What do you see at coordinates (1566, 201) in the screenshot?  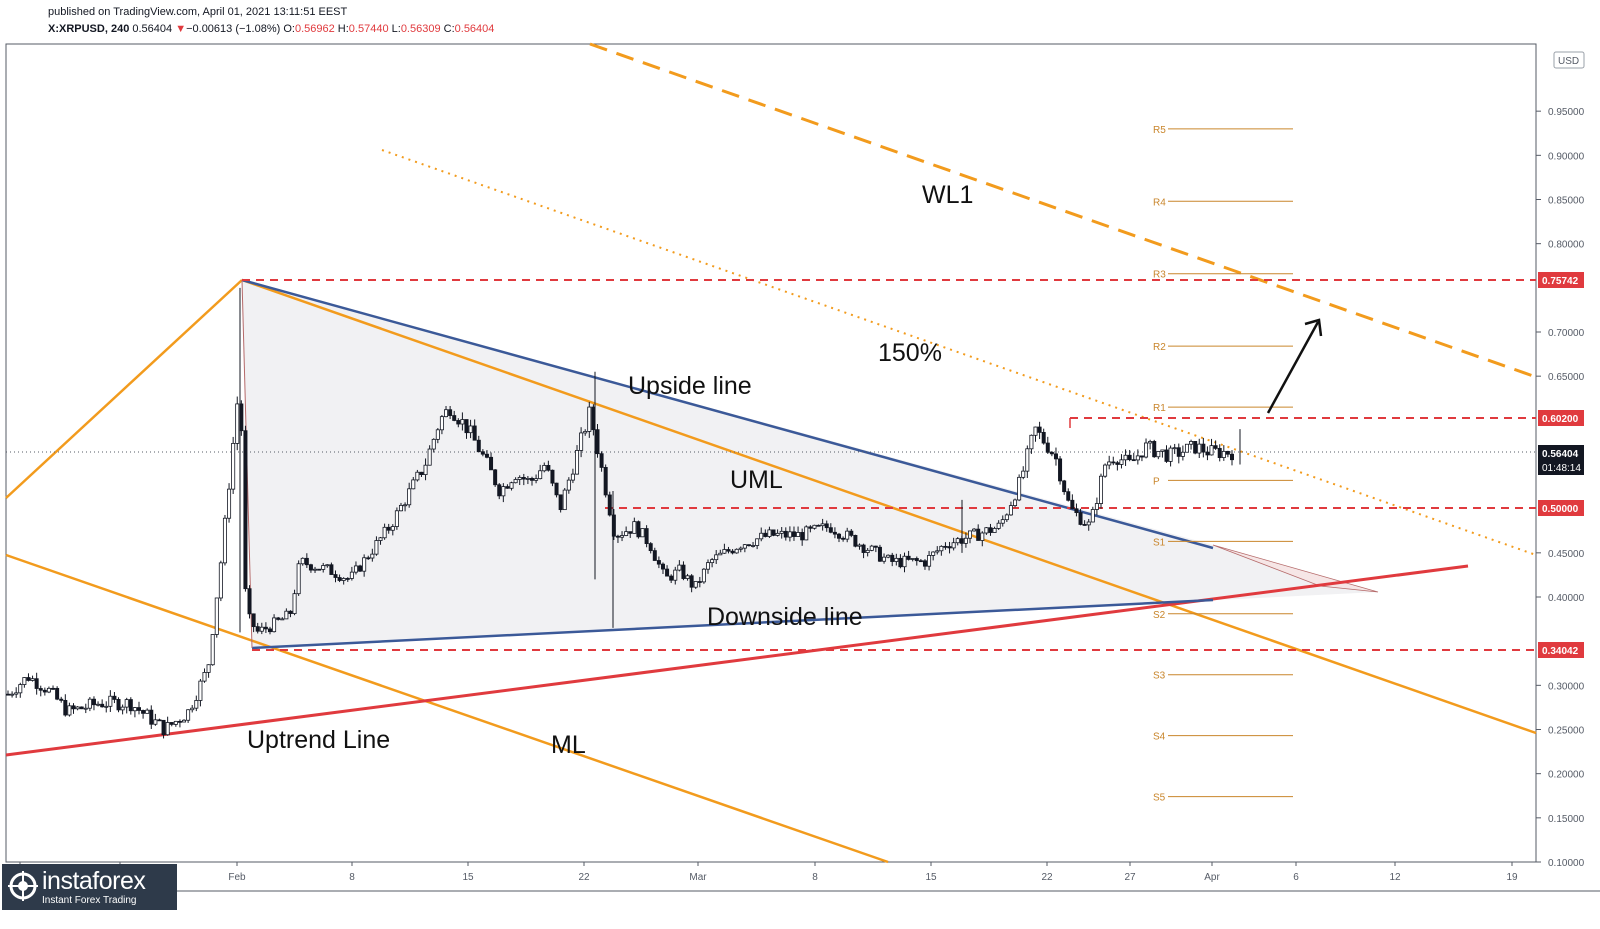 I see `y-tick-label: 0.85000` at bounding box center [1566, 201].